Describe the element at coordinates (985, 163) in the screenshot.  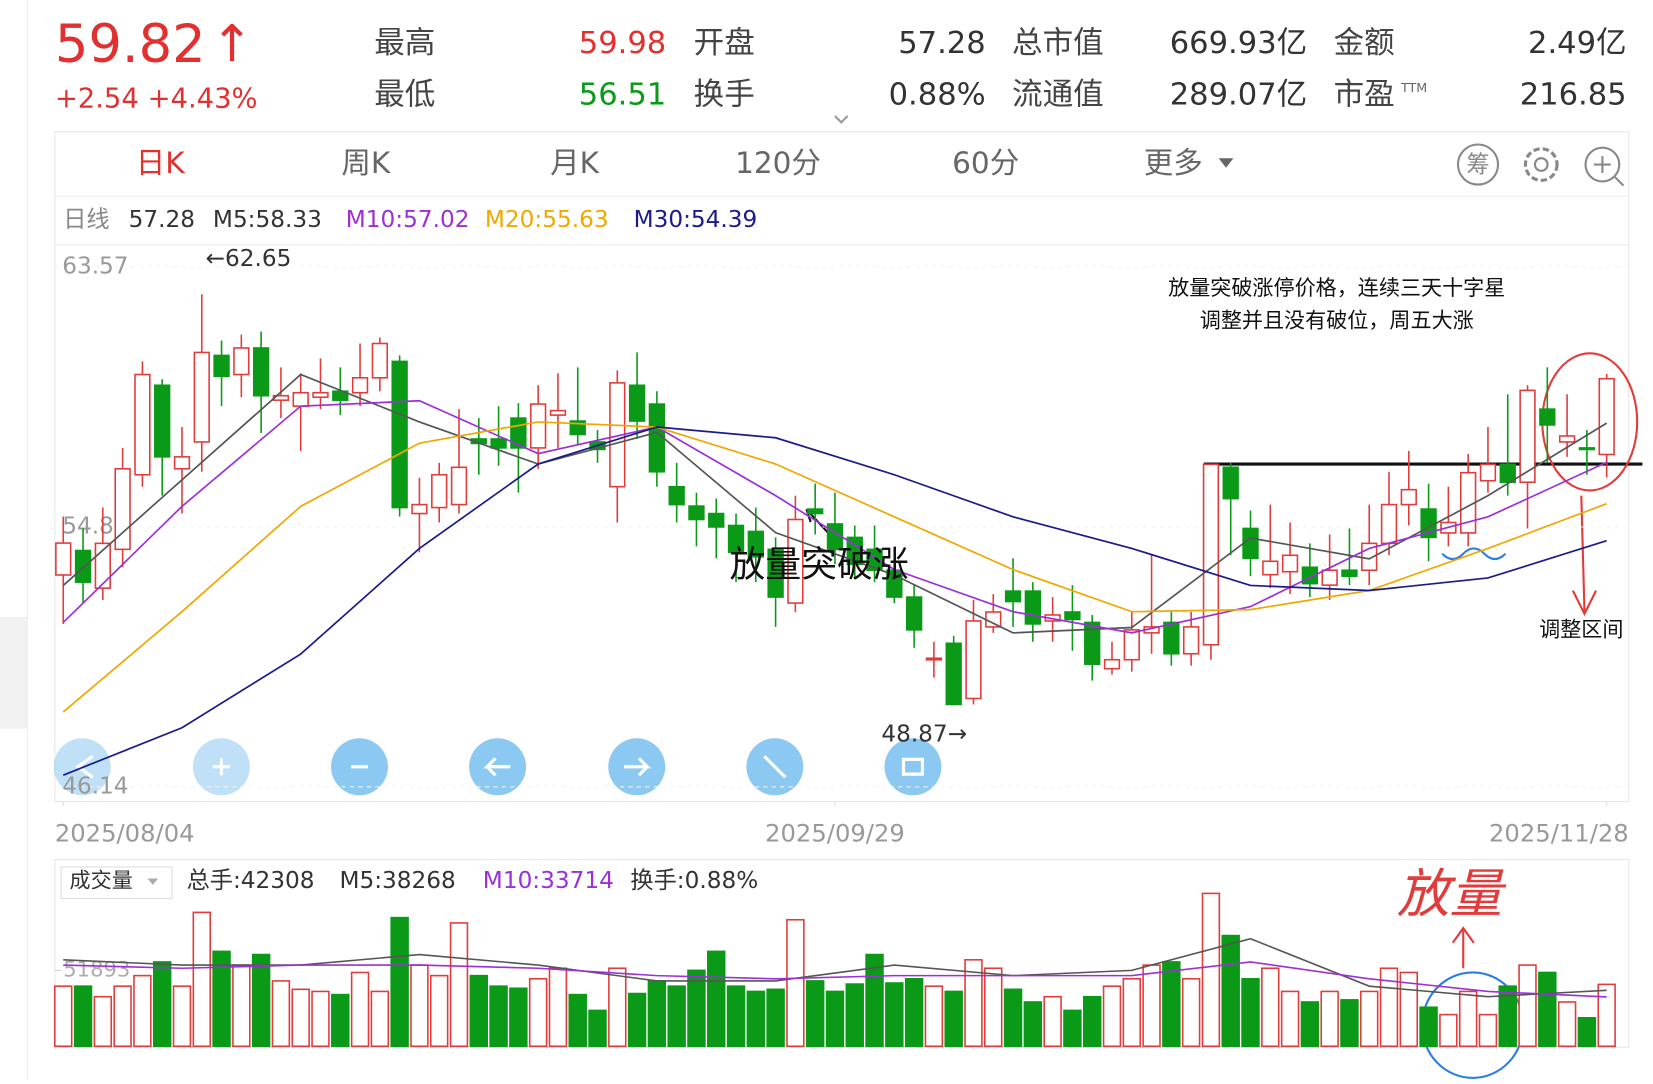
I see `tab: 60分` at that location.